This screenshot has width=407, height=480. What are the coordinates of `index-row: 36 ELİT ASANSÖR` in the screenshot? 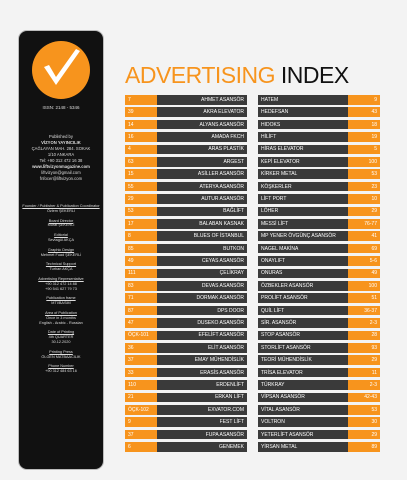 It's located at (186, 348).